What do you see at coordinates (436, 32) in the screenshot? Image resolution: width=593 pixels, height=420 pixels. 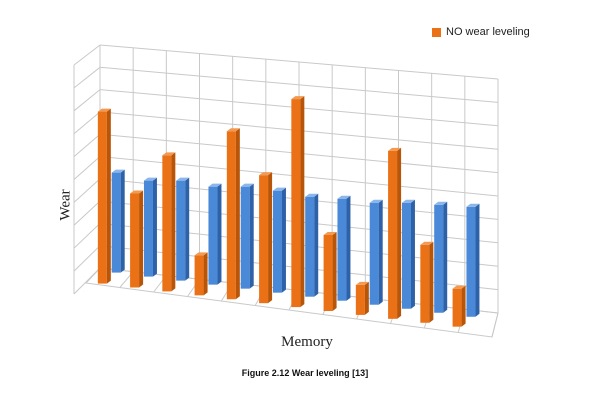 I see `legend-swatch-orange` at bounding box center [436, 32].